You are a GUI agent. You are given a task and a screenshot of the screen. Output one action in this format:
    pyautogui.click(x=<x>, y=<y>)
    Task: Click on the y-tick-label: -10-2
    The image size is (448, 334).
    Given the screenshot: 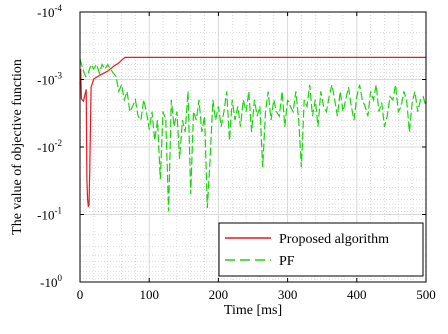 What is the action you would take?
    pyautogui.click(x=49, y=146)
    